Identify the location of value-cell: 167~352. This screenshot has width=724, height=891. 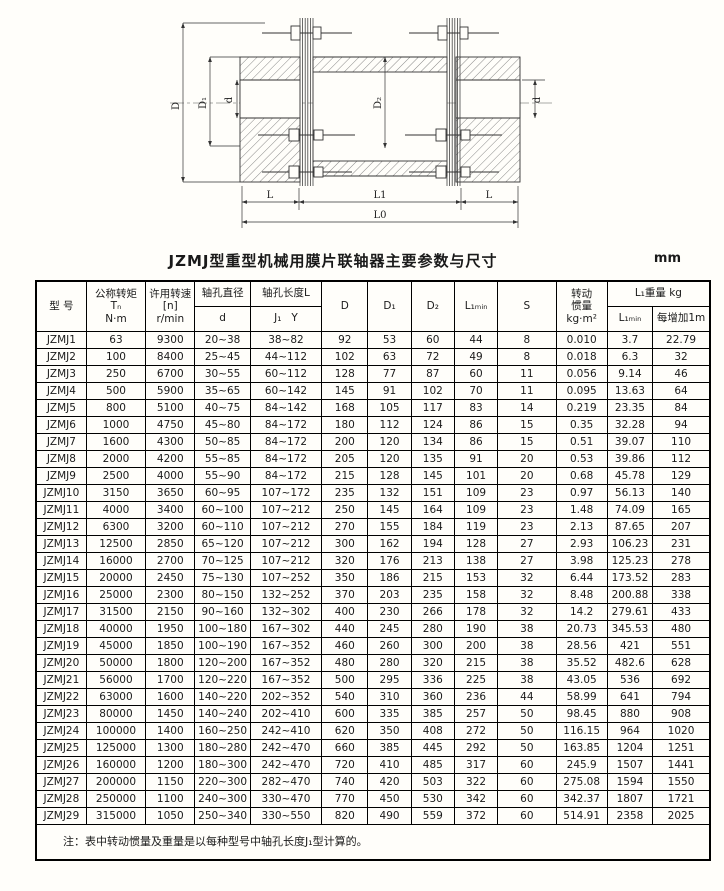
(286, 680).